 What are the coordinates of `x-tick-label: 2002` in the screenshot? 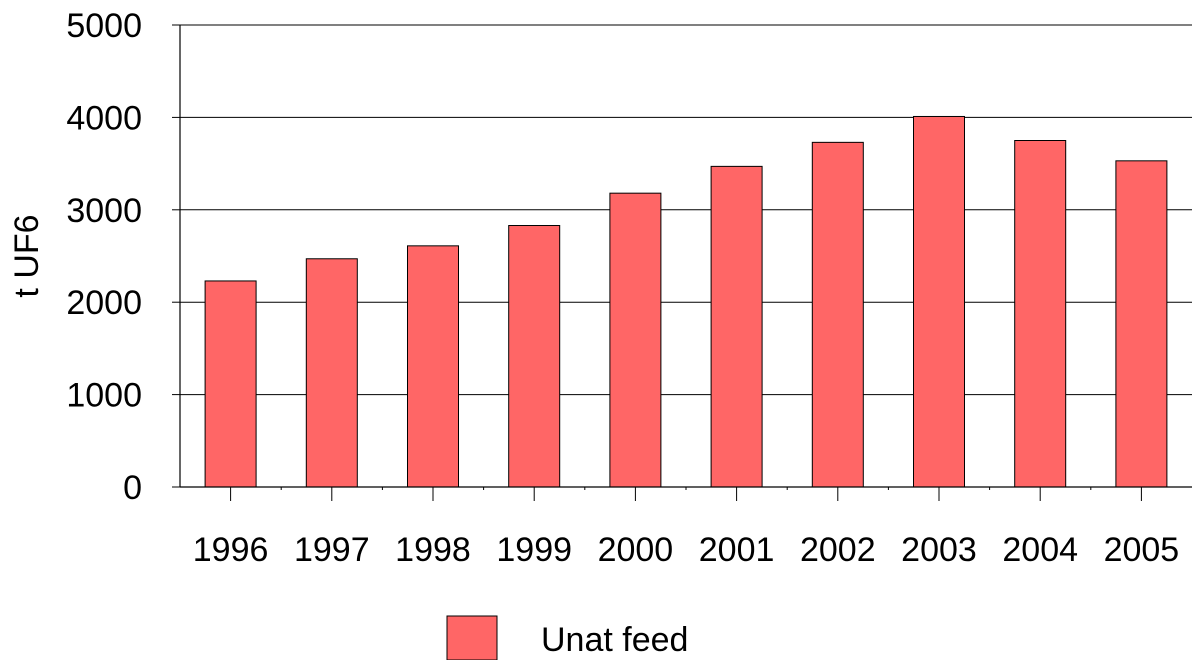 It's located at (838, 550).